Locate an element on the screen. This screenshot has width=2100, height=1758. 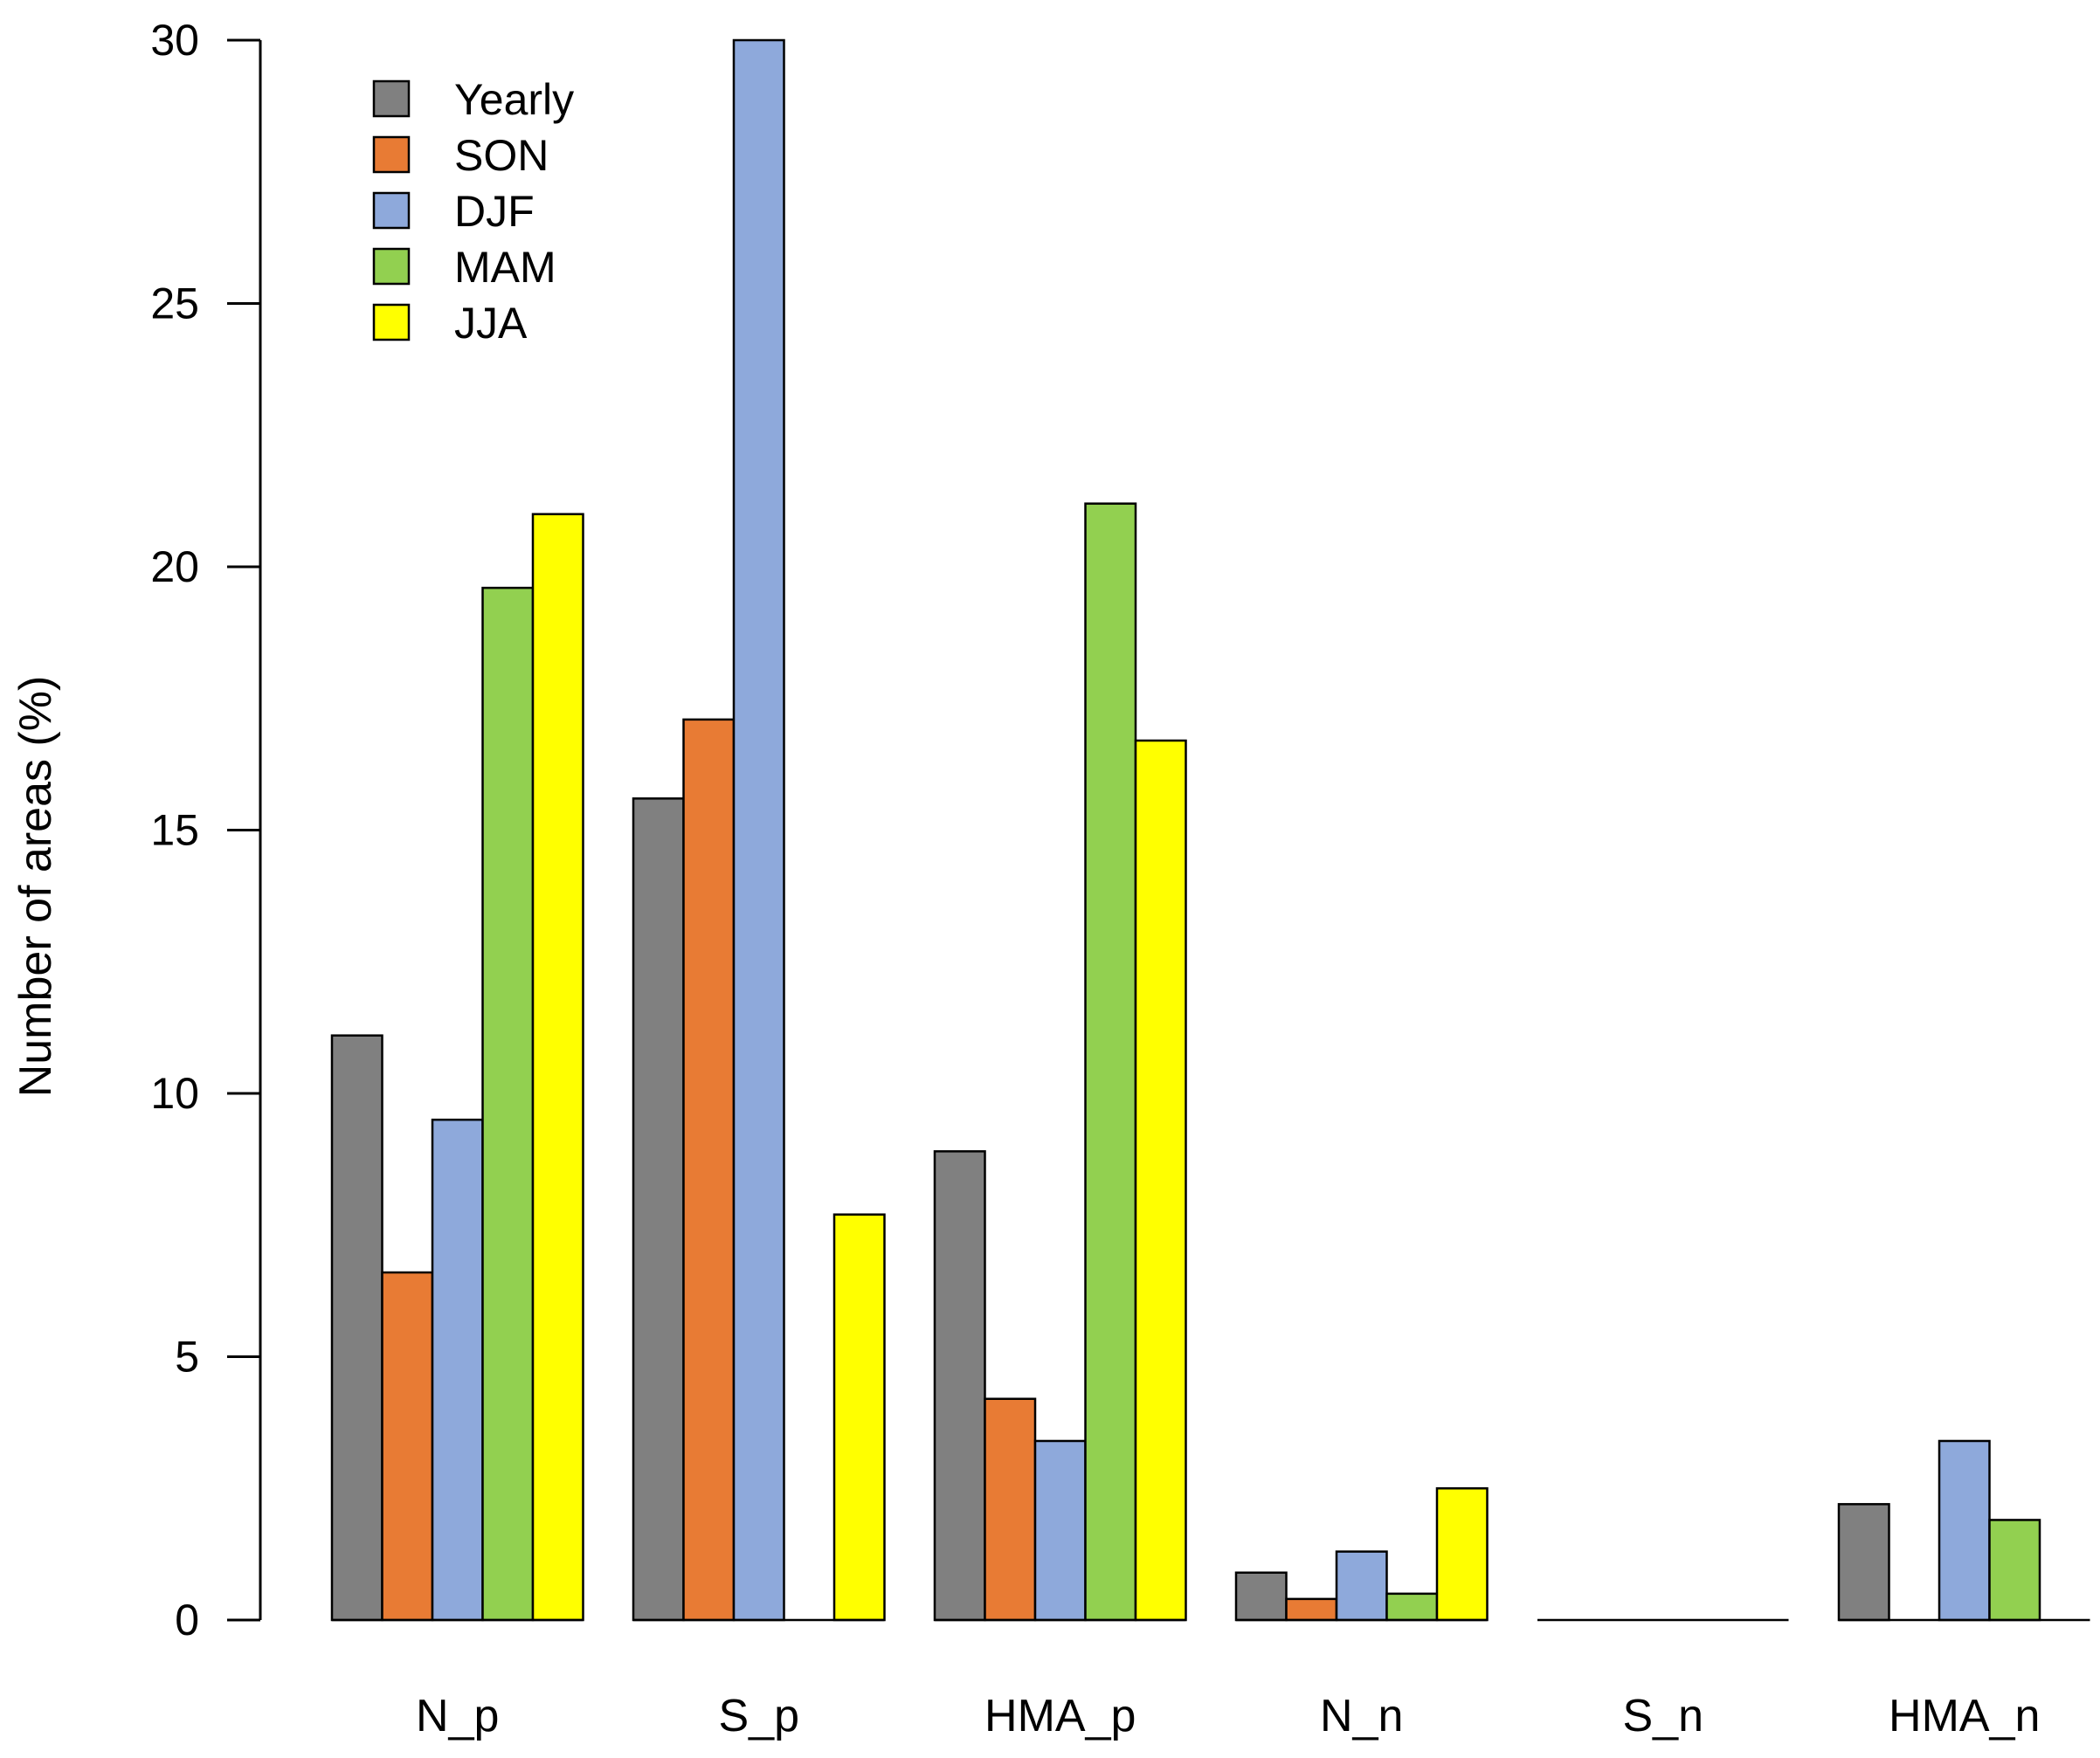
legend-label-SON: SON is located at coordinates (502, 155).